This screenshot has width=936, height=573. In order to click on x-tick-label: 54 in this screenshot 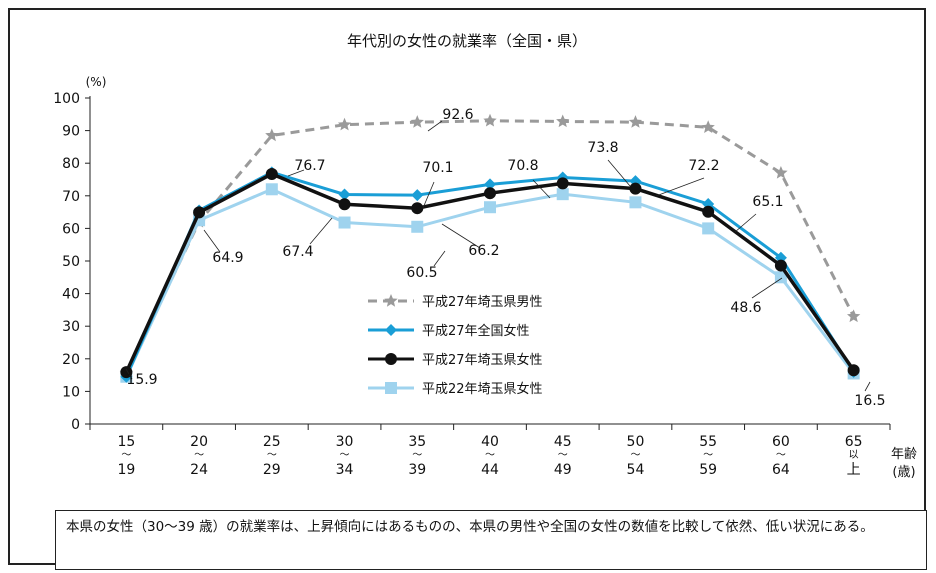, I will do `click(636, 470)`.